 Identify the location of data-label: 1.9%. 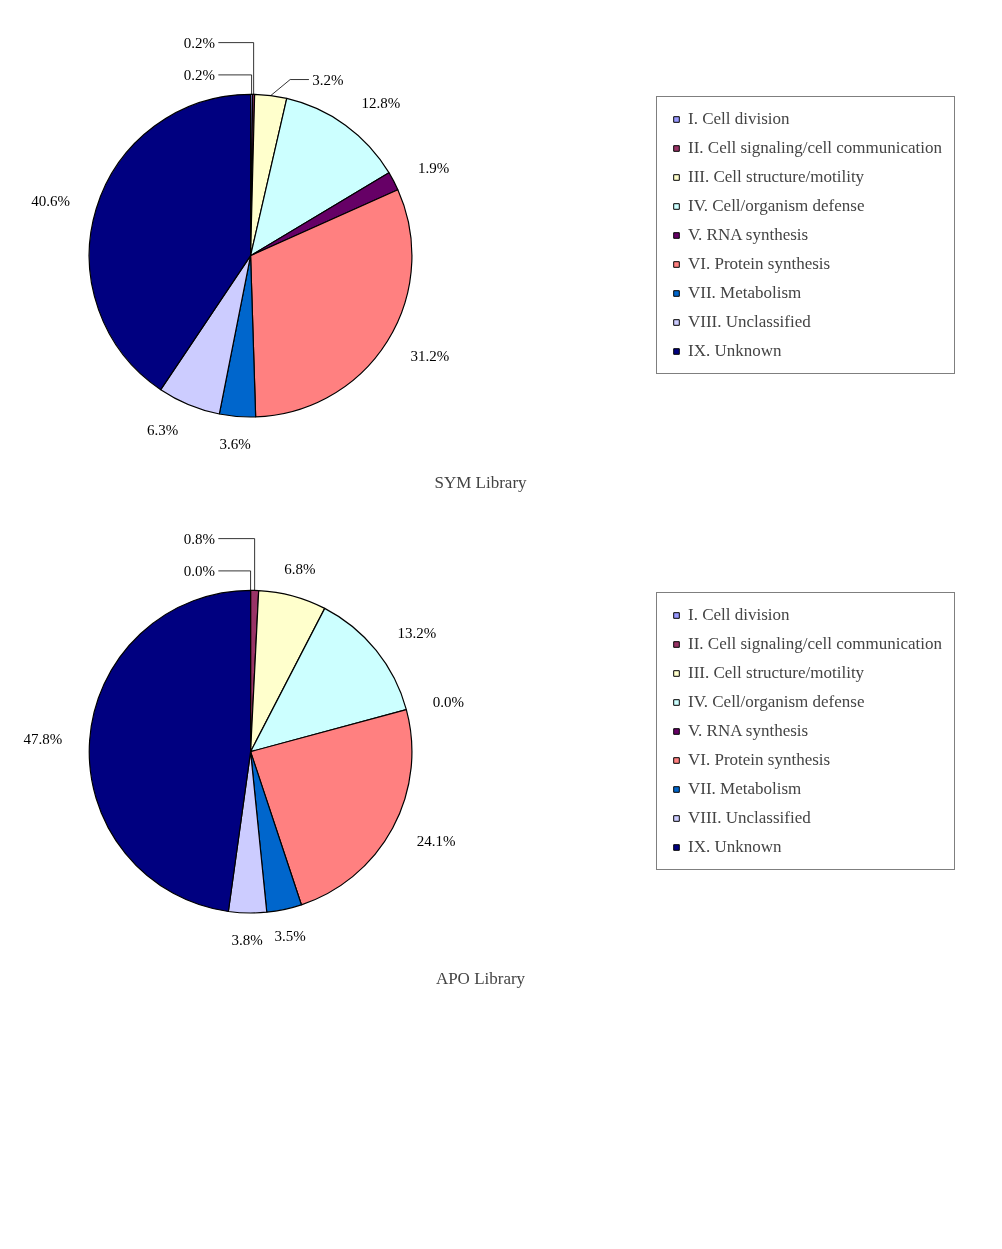
(433, 168).